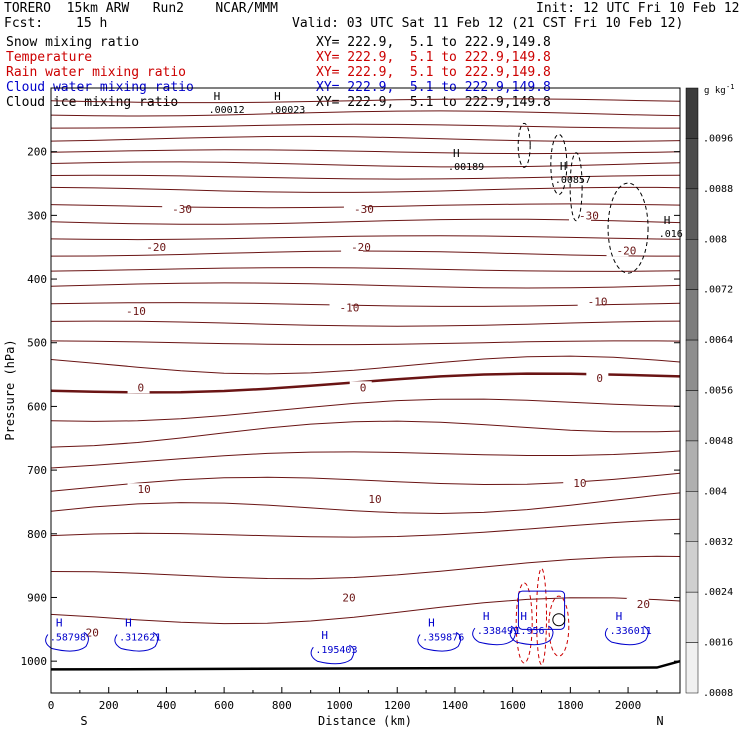 This screenshot has width=740, height=740. What do you see at coordinates (638, 8) in the screenshot?
I see `init-time: Init: 12 UTC Fri 10 Feb 12` at bounding box center [638, 8].